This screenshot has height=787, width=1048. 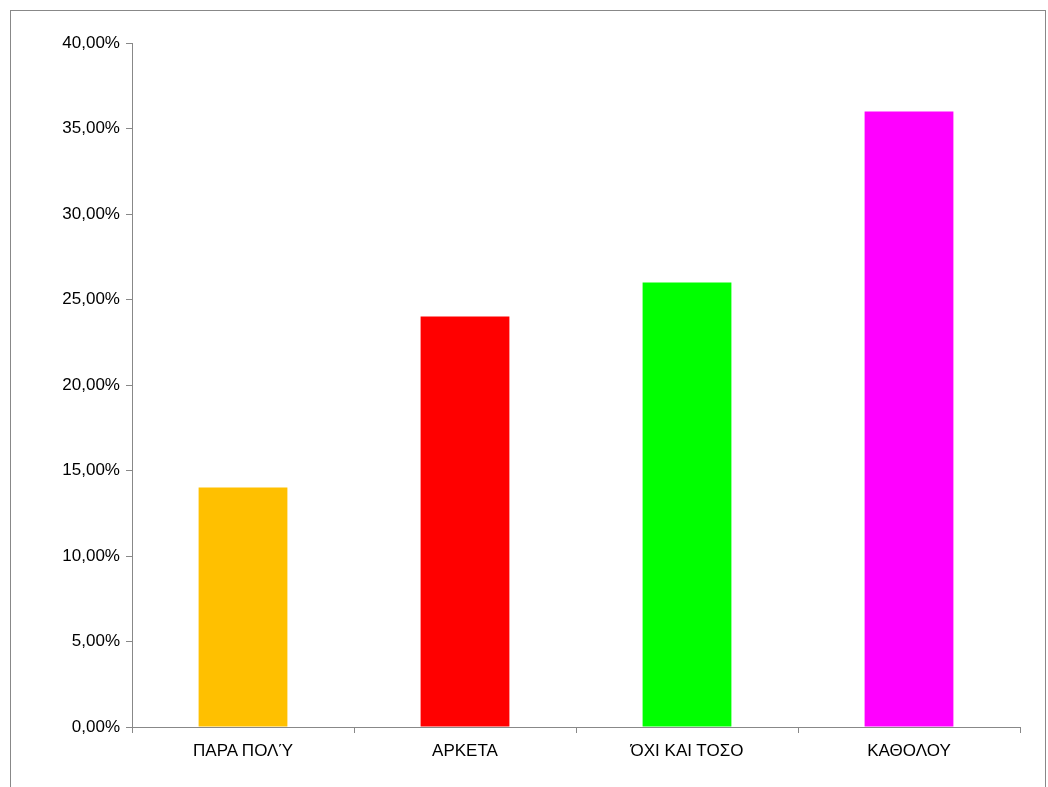 What do you see at coordinates (91, 213) in the screenshot?
I see `y-tick-label: 30,00%` at bounding box center [91, 213].